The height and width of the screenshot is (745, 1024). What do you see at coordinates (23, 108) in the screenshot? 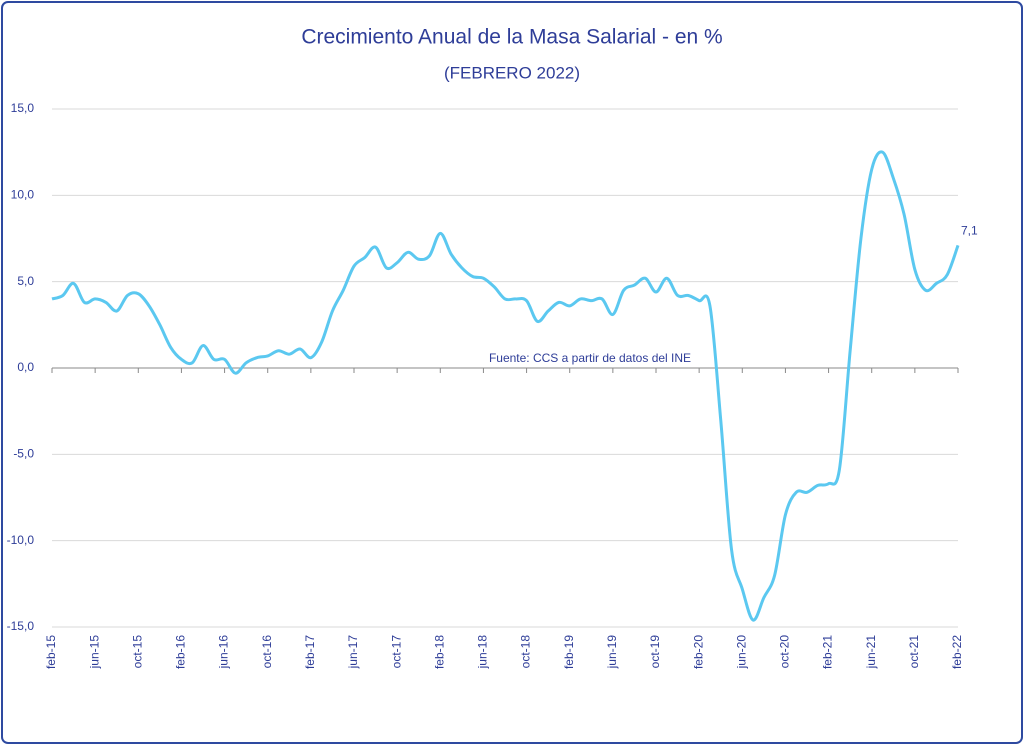
I see `y-tick-label: 15,0` at bounding box center [23, 108].